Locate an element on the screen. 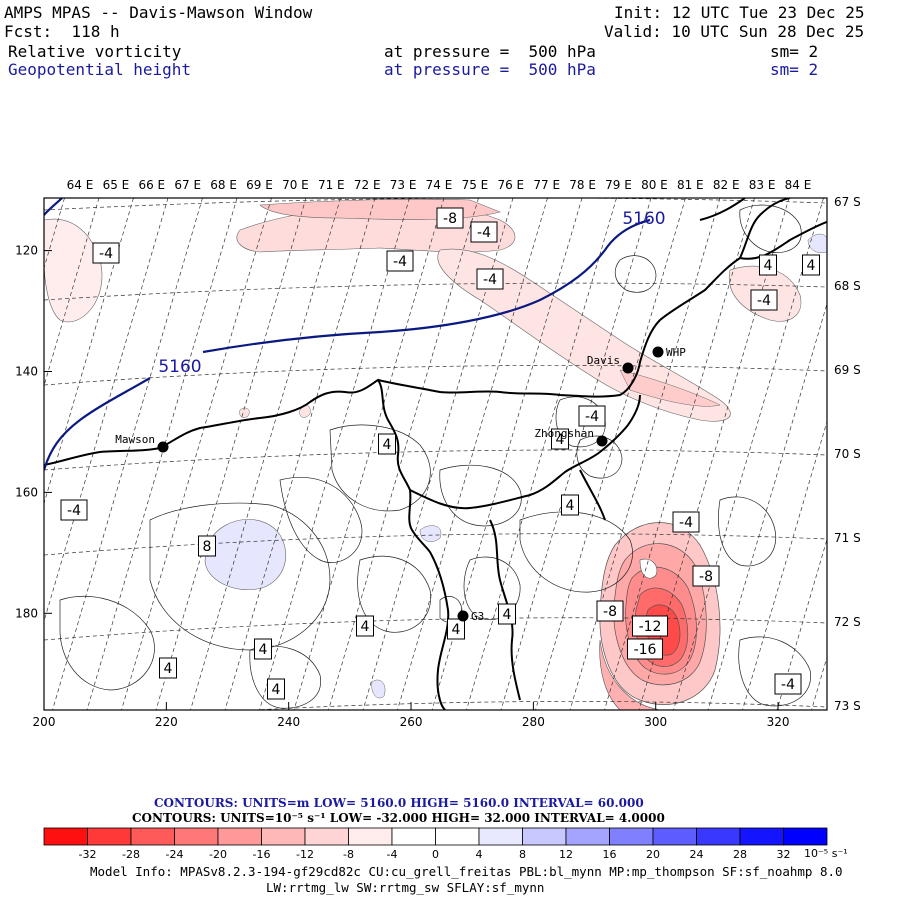 This screenshot has width=900, height=900. longitude-label: 73 E is located at coordinates (403, 185).